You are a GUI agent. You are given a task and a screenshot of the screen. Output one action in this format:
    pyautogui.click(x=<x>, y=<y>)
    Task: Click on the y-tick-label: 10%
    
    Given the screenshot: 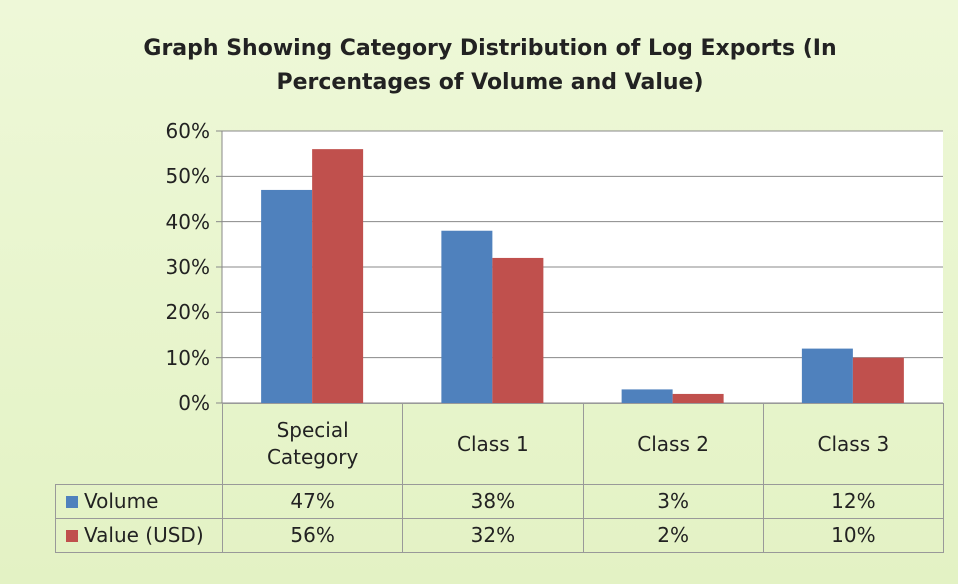 What is the action you would take?
    pyautogui.click(x=187, y=357)
    